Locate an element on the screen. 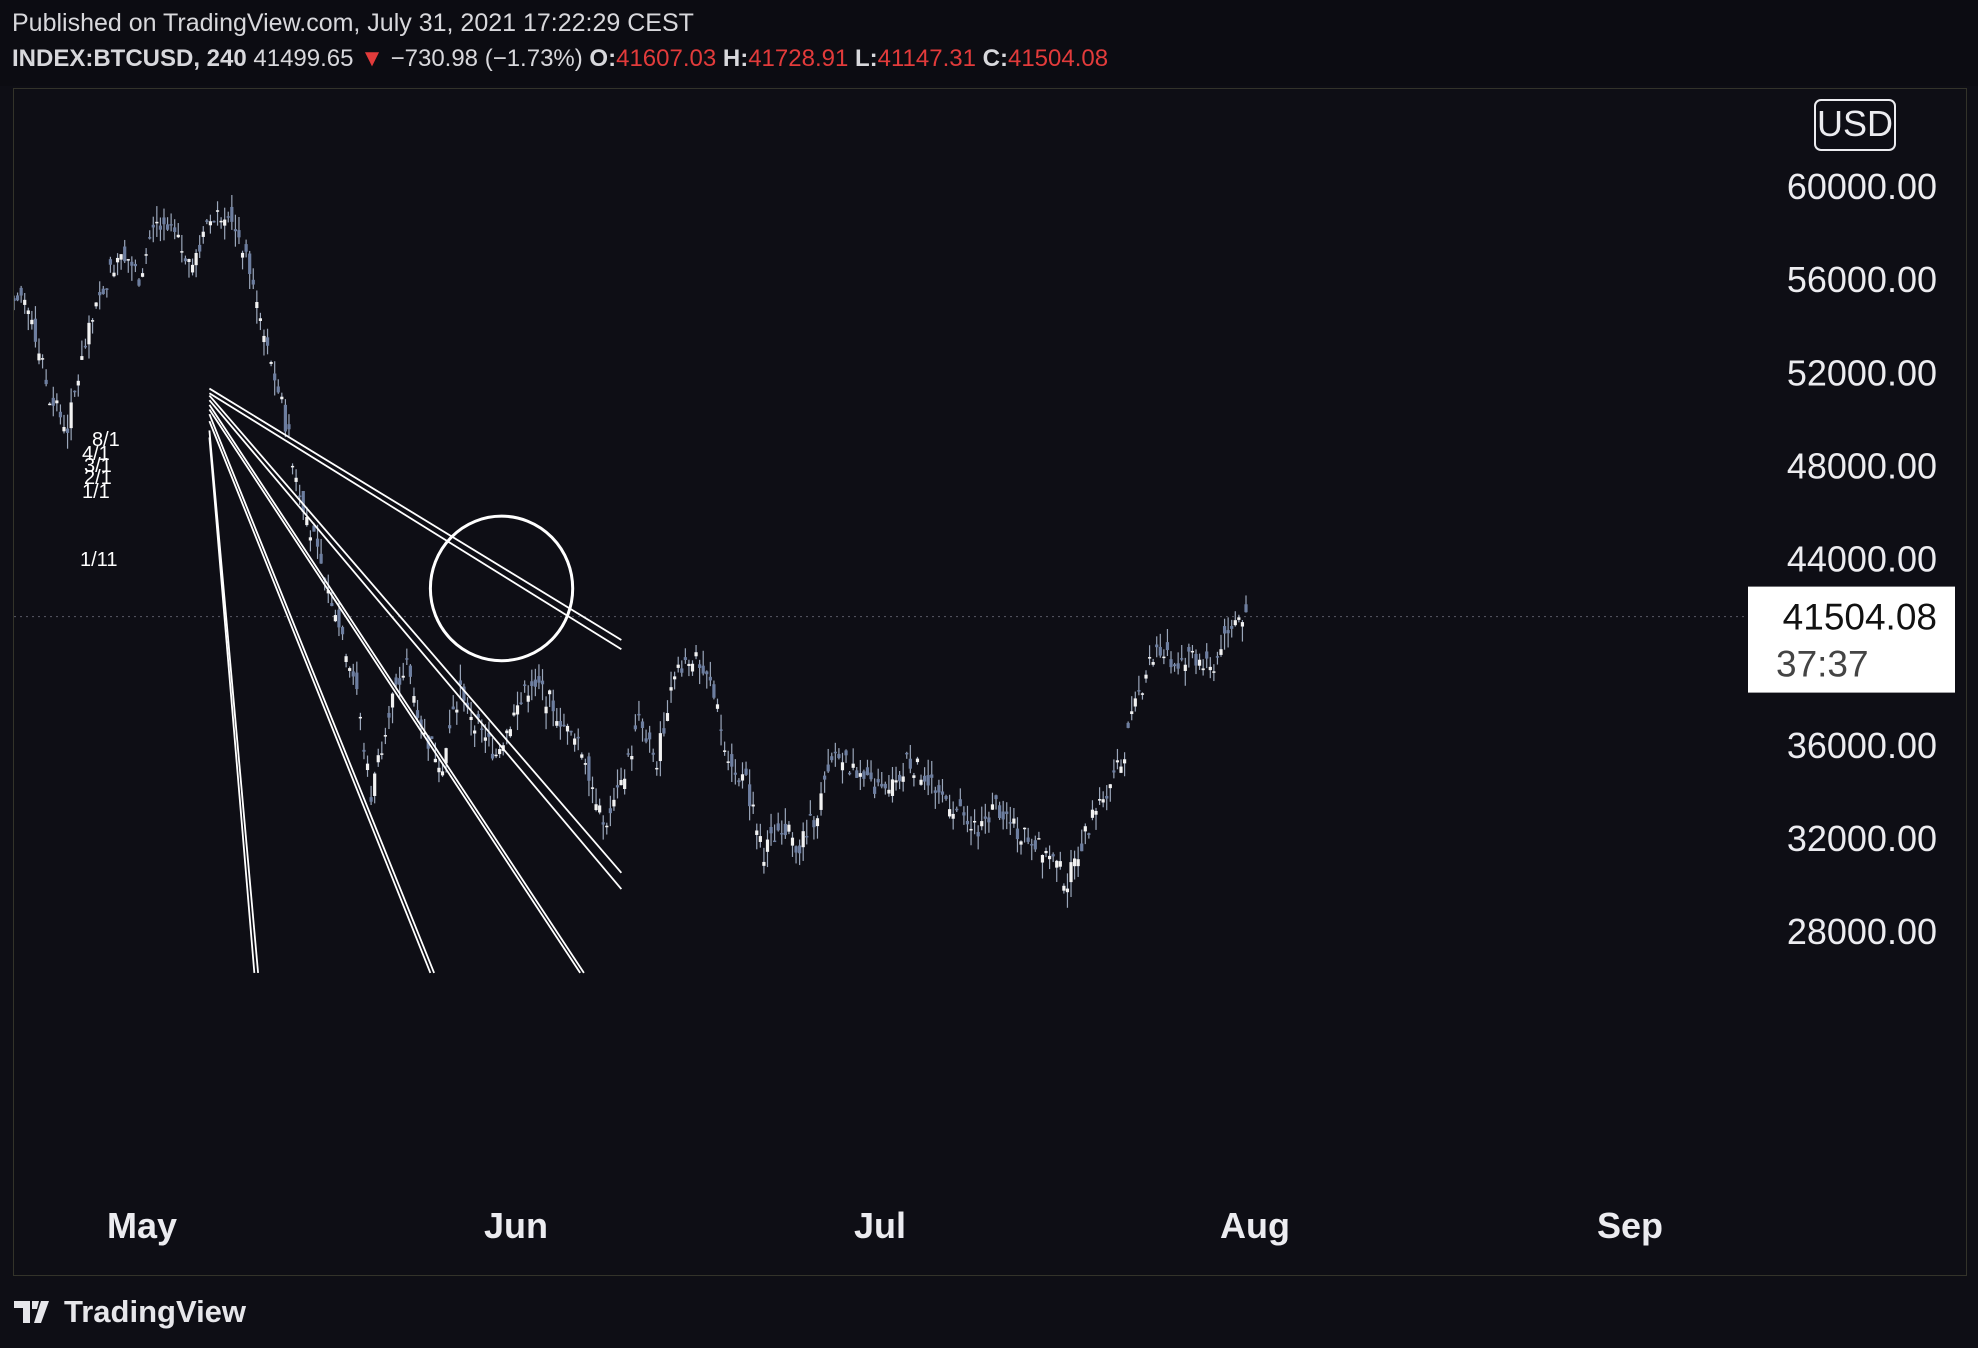  close-label: C: is located at coordinates (995, 58).